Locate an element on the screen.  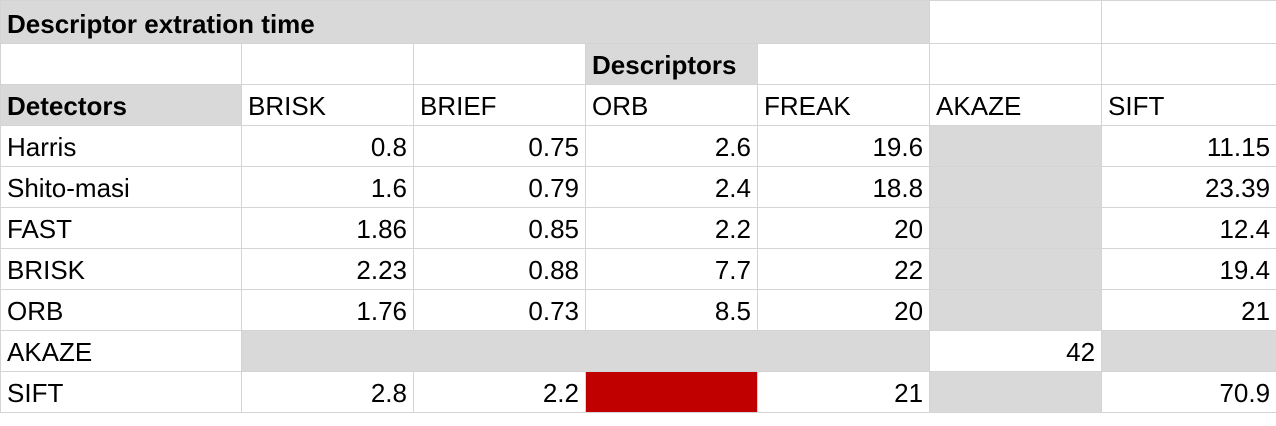
value-cell: 22 is located at coordinates (843, 269).